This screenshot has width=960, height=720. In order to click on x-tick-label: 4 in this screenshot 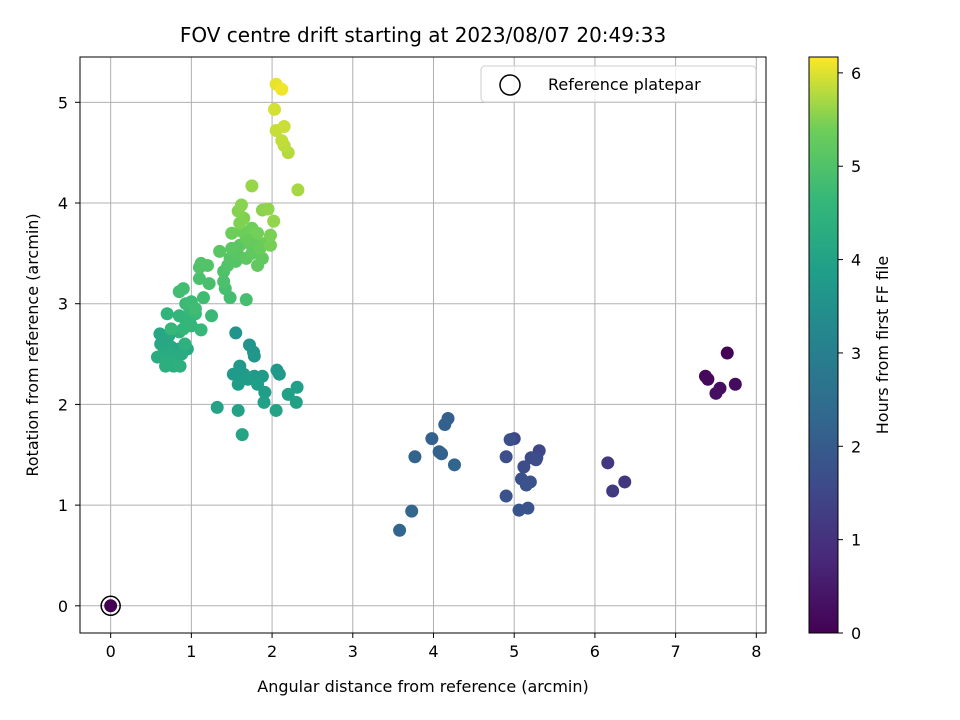, I will do `click(433, 651)`.